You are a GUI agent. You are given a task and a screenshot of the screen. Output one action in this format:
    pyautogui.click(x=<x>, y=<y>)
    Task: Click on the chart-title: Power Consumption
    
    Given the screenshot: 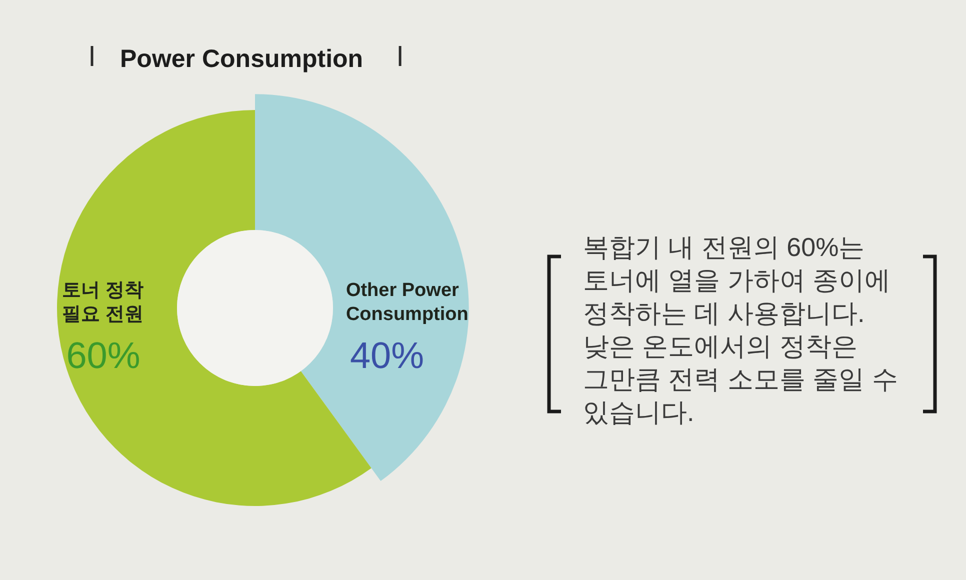 What is the action you would take?
    pyautogui.click(x=242, y=59)
    